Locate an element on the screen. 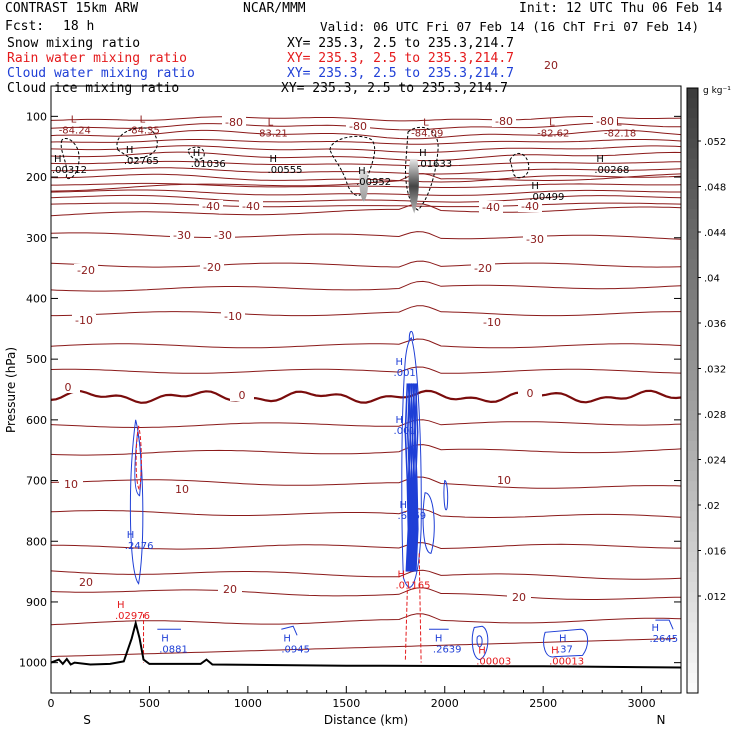  colorbar-tick-label: .02 is located at coordinates (712, 506).